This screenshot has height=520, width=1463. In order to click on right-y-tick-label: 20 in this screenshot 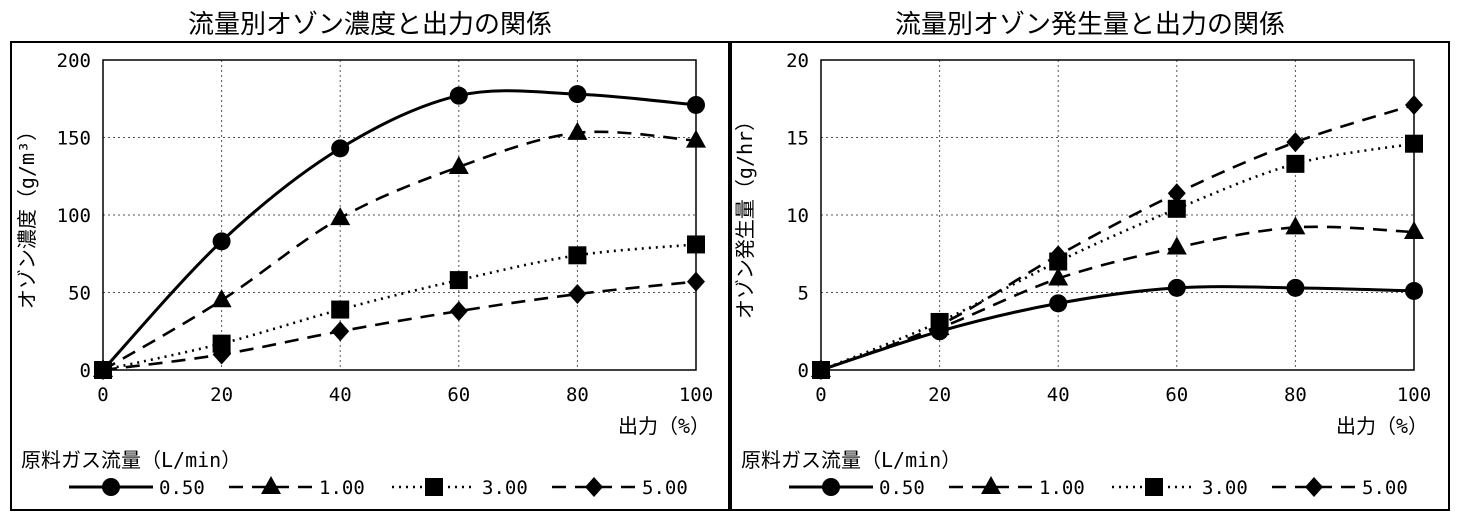, I will do `click(797, 61)`.